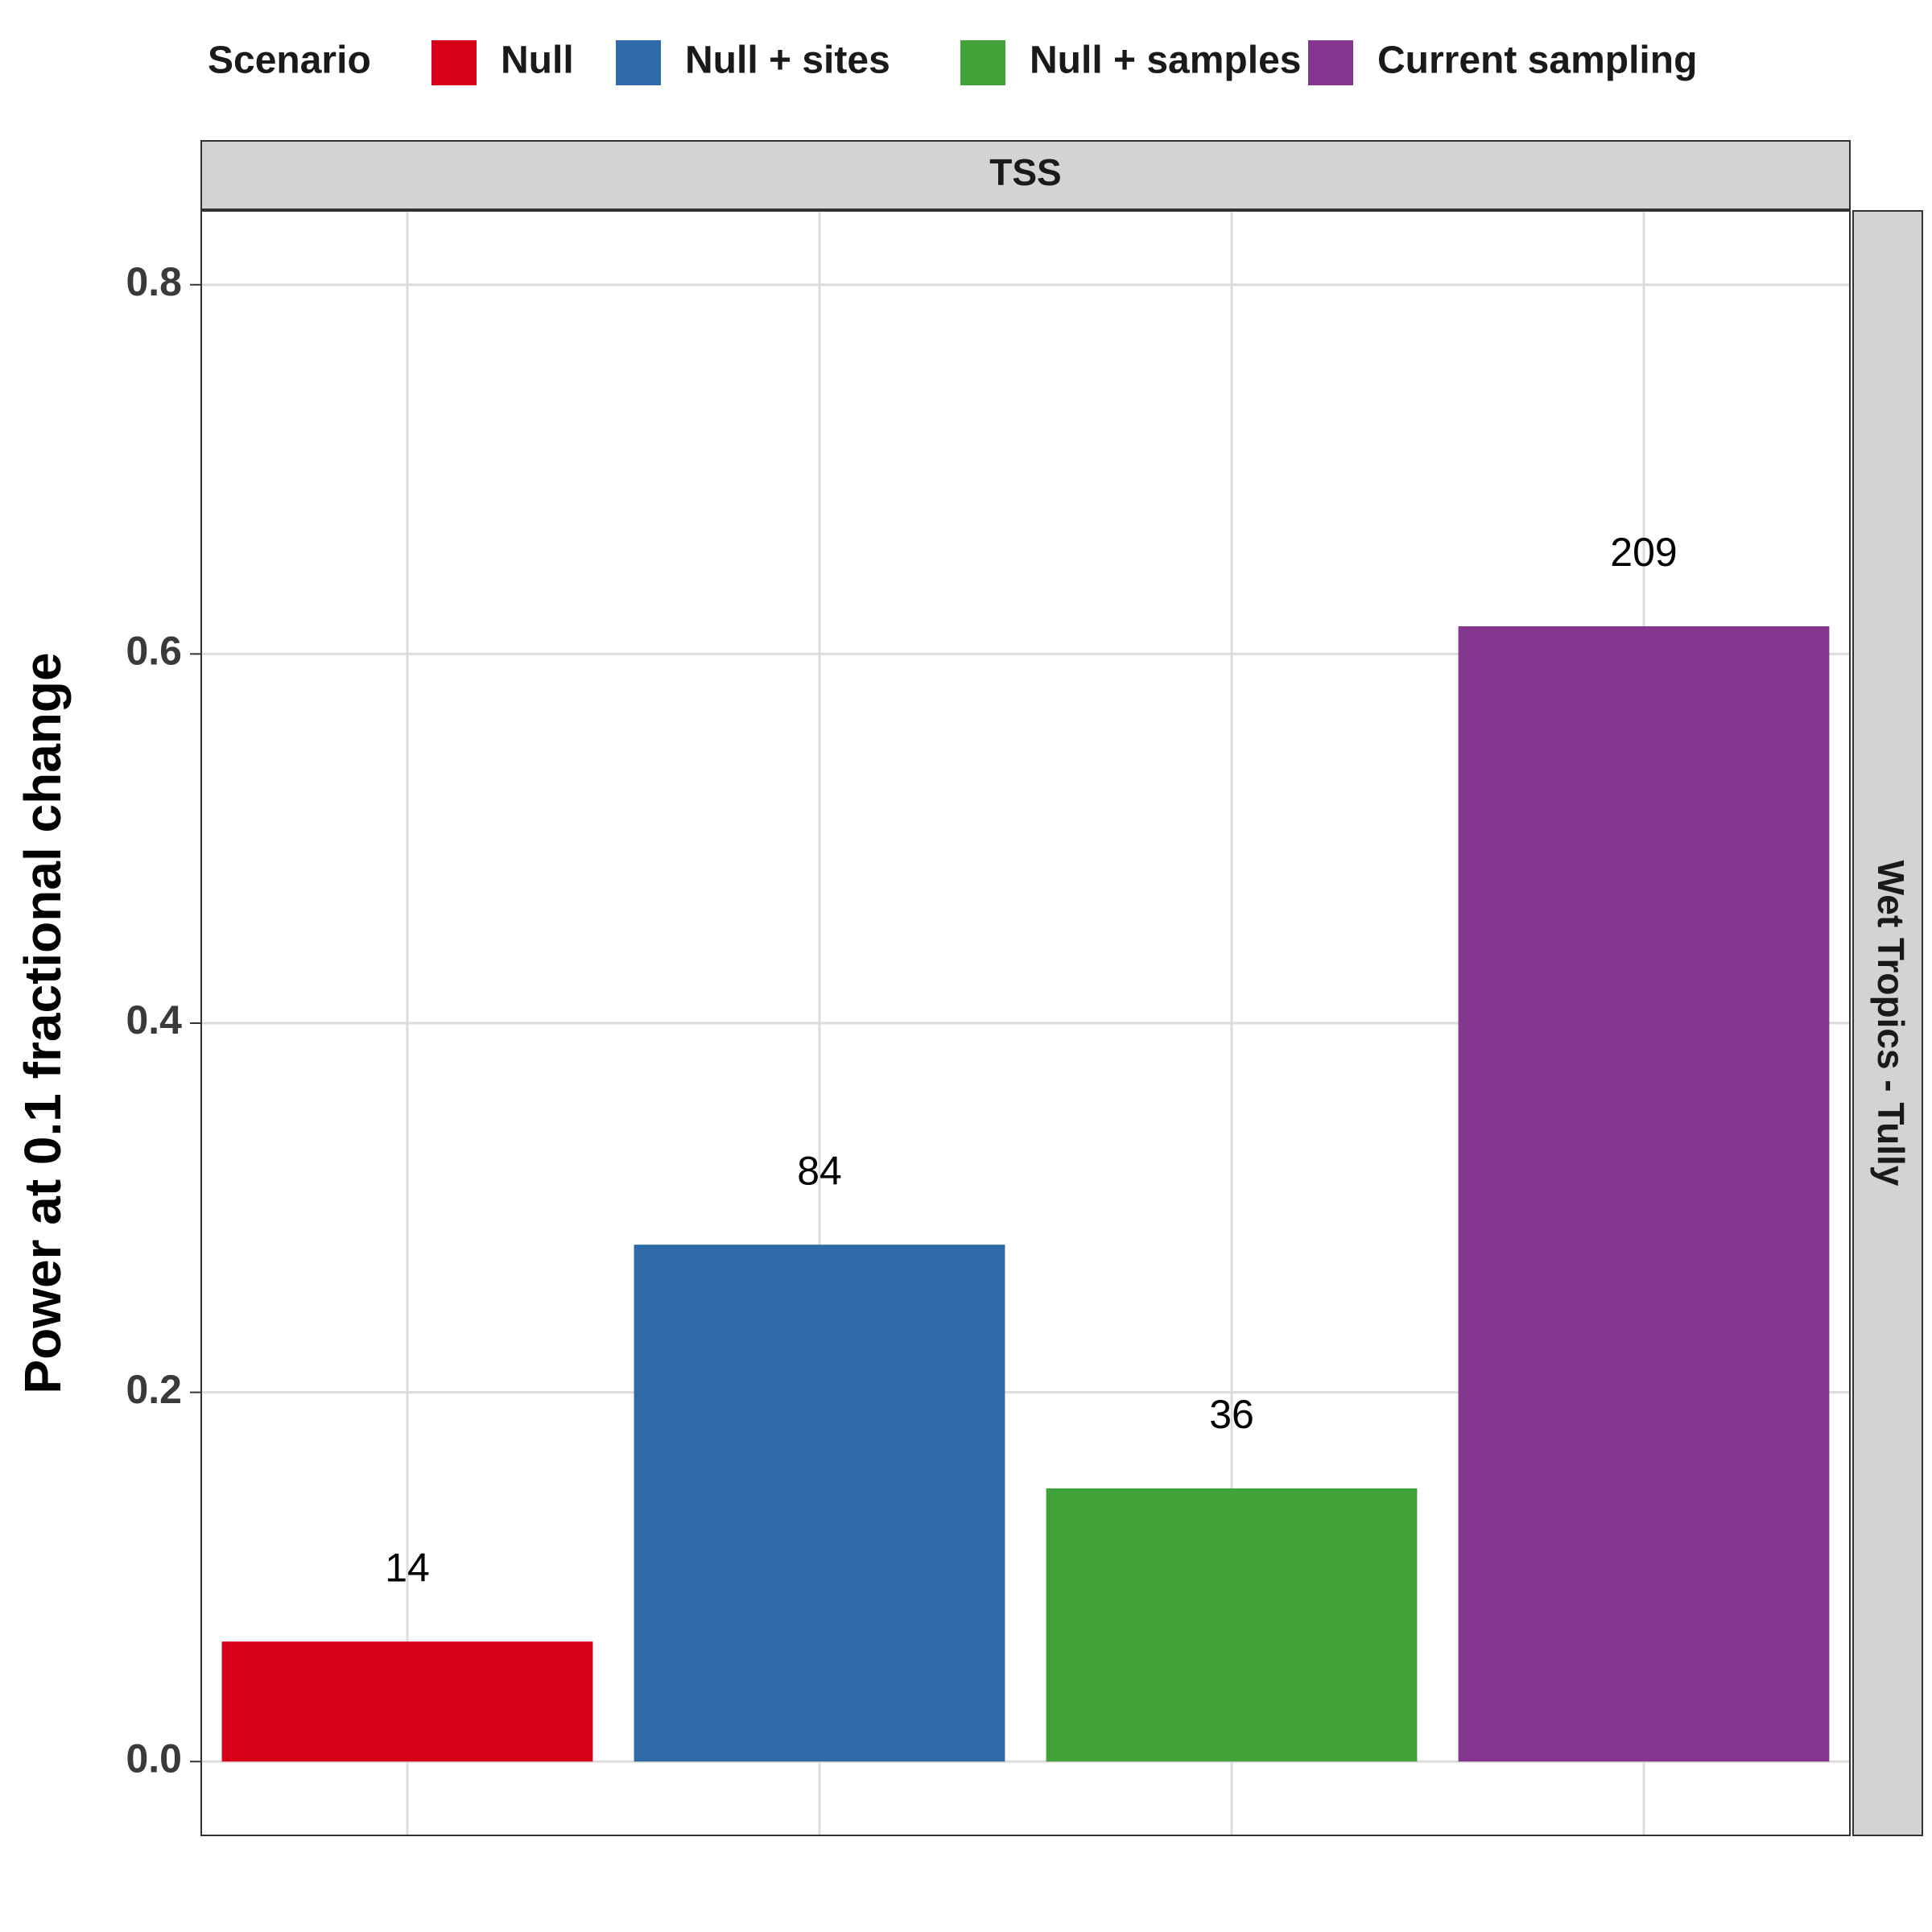 This screenshot has height=1932, width=1932. What do you see at coordinates (1231, 1414) in the screenshot?
I see `bar-label: 36` at bounding box center [1231, 1414].